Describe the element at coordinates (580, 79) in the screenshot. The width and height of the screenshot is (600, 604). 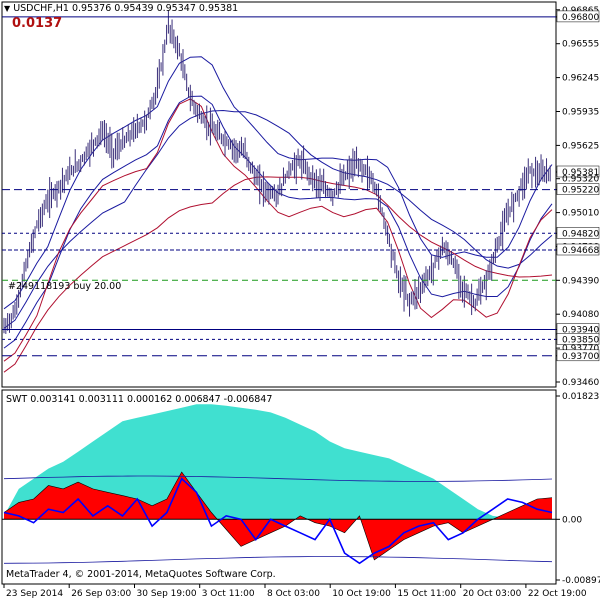
I see `price-tick-label: 0.96245` at that location.